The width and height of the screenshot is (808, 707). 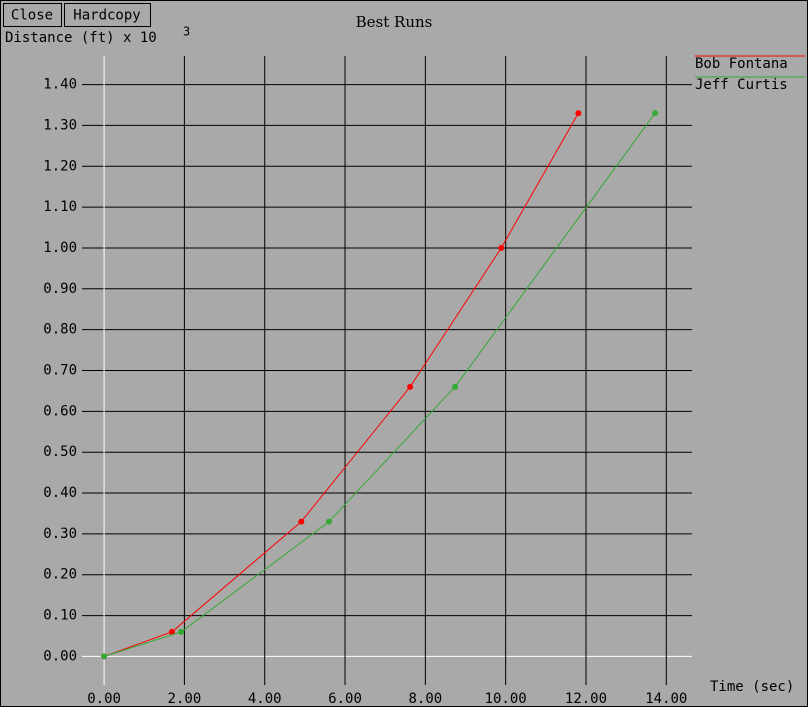 I want to click on y-tick-label: 0.10, so click(x=60, y=616).